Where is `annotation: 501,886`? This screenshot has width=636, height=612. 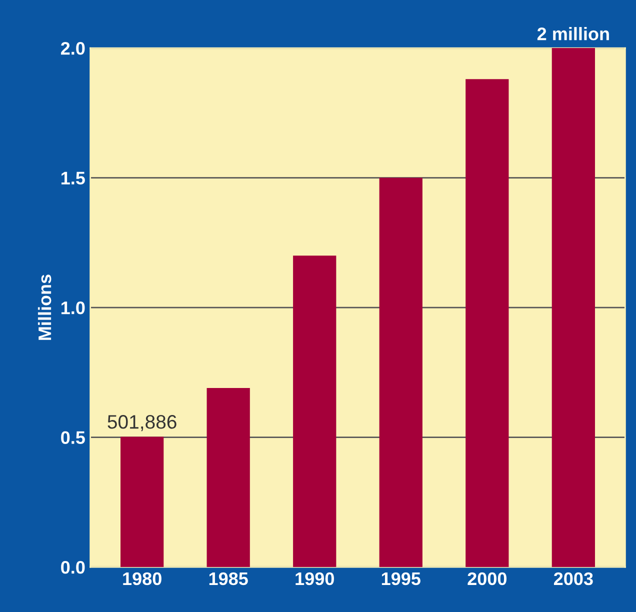 annotation: 501,886 is located at coordinates (142, 423).